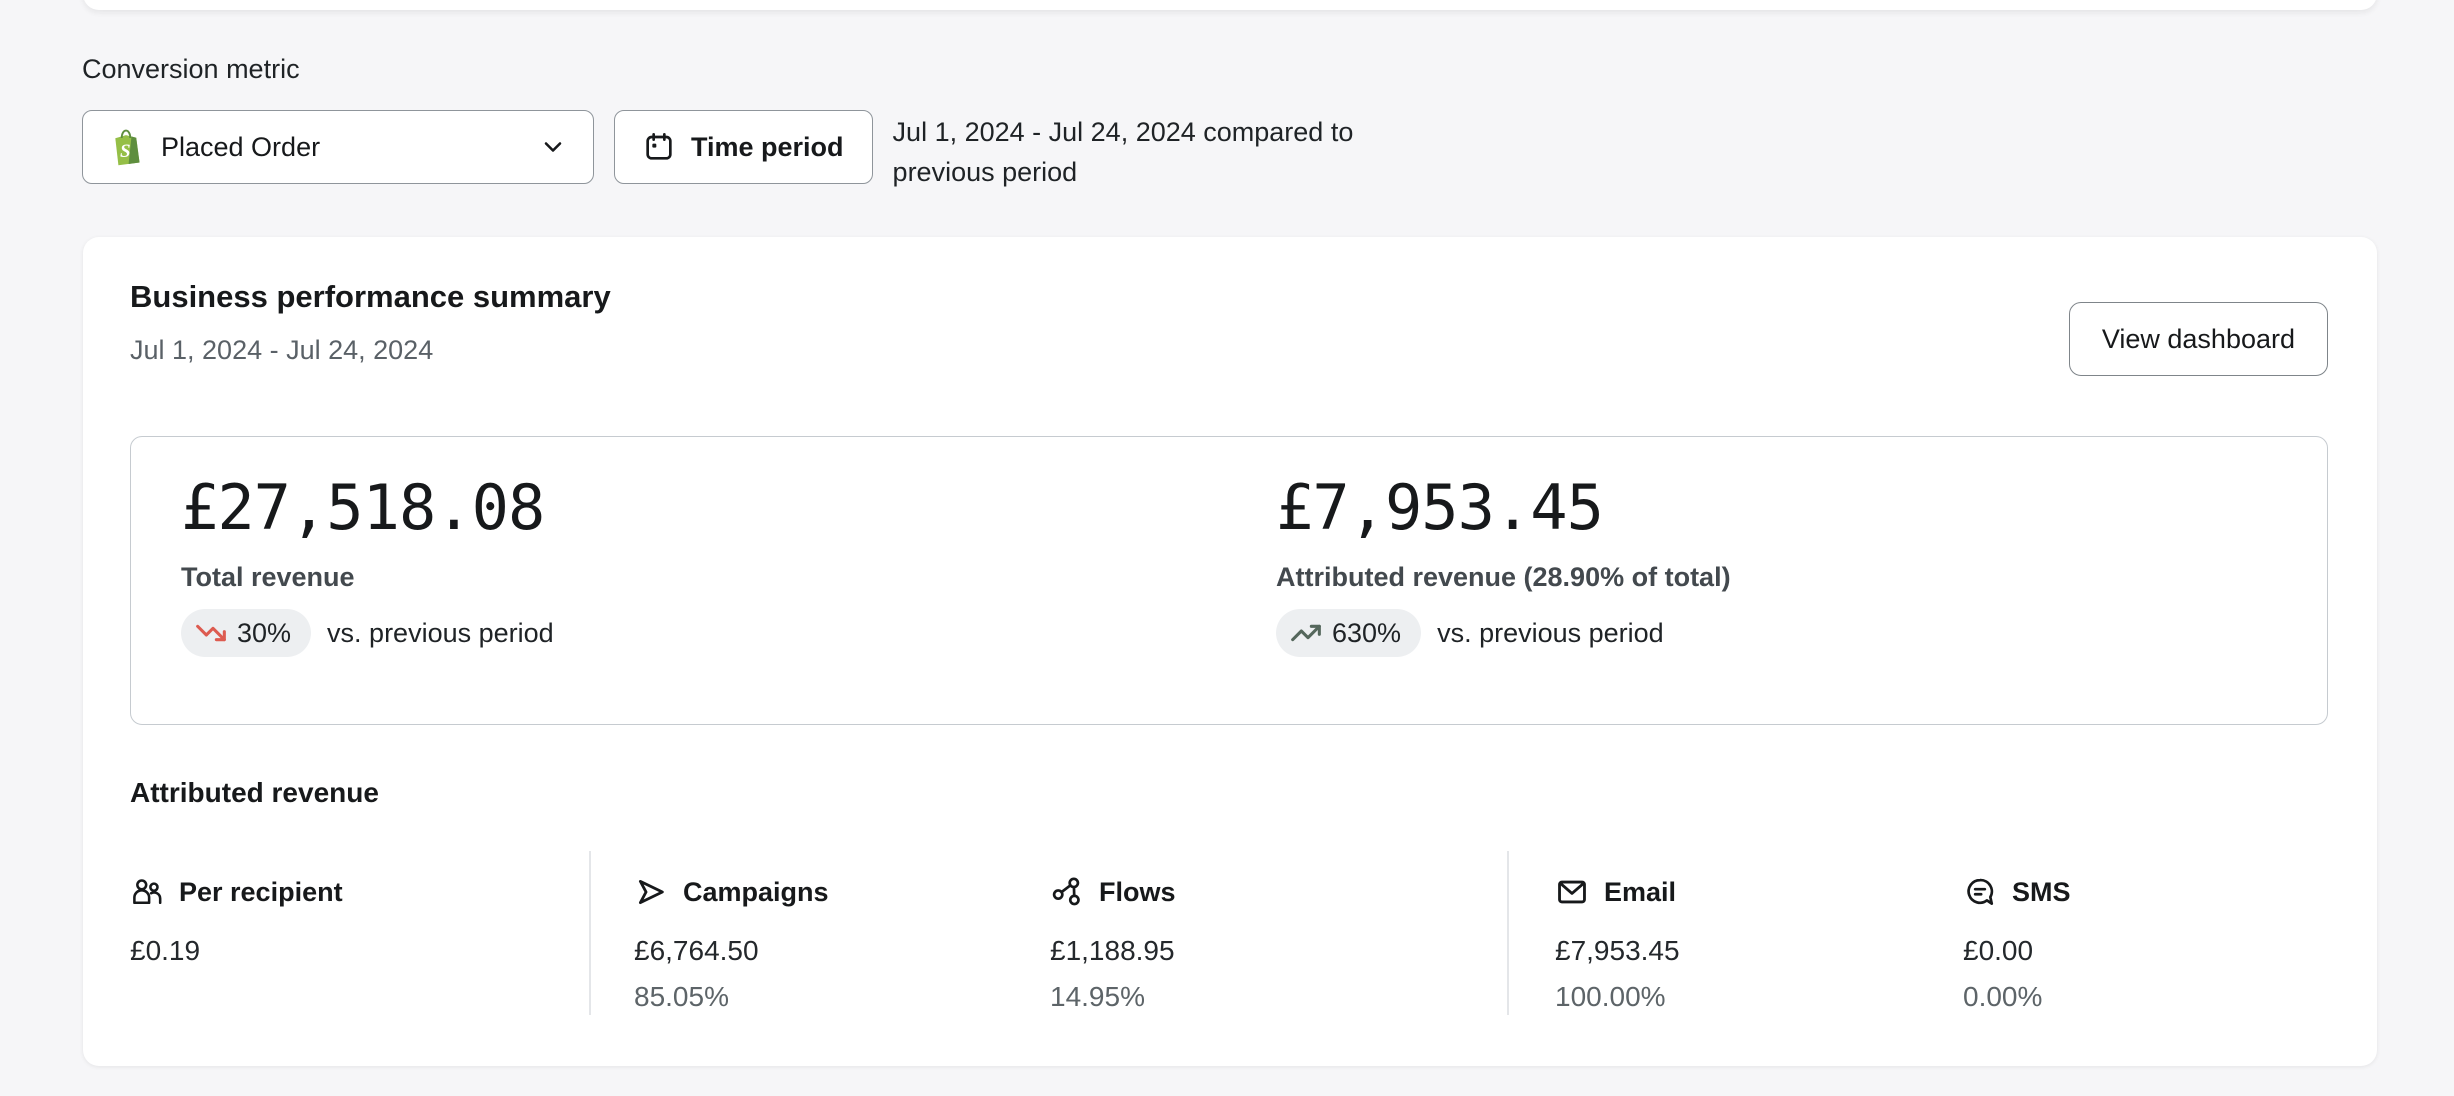 The image size is (2454, 1096). Describe the element at coordinates (681, 996) in the screenshot. I see `col-percent: 85.05%` at that location.